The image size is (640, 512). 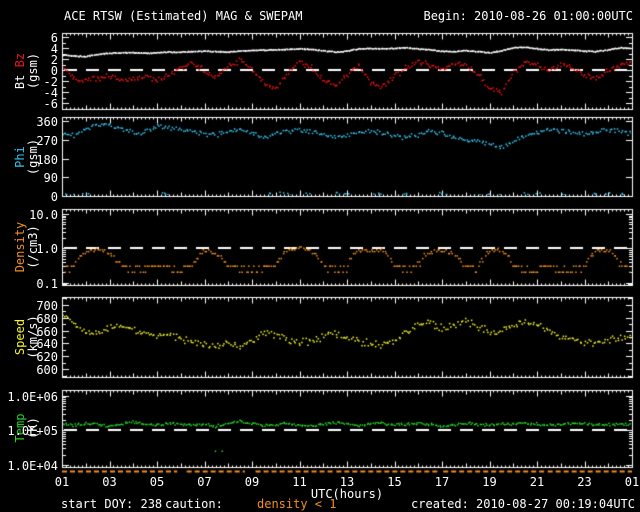 What do you see at coordinates (347, 482) in the screenshot?
I see `x-tick-label: 13` at bounding box center [347, 482].